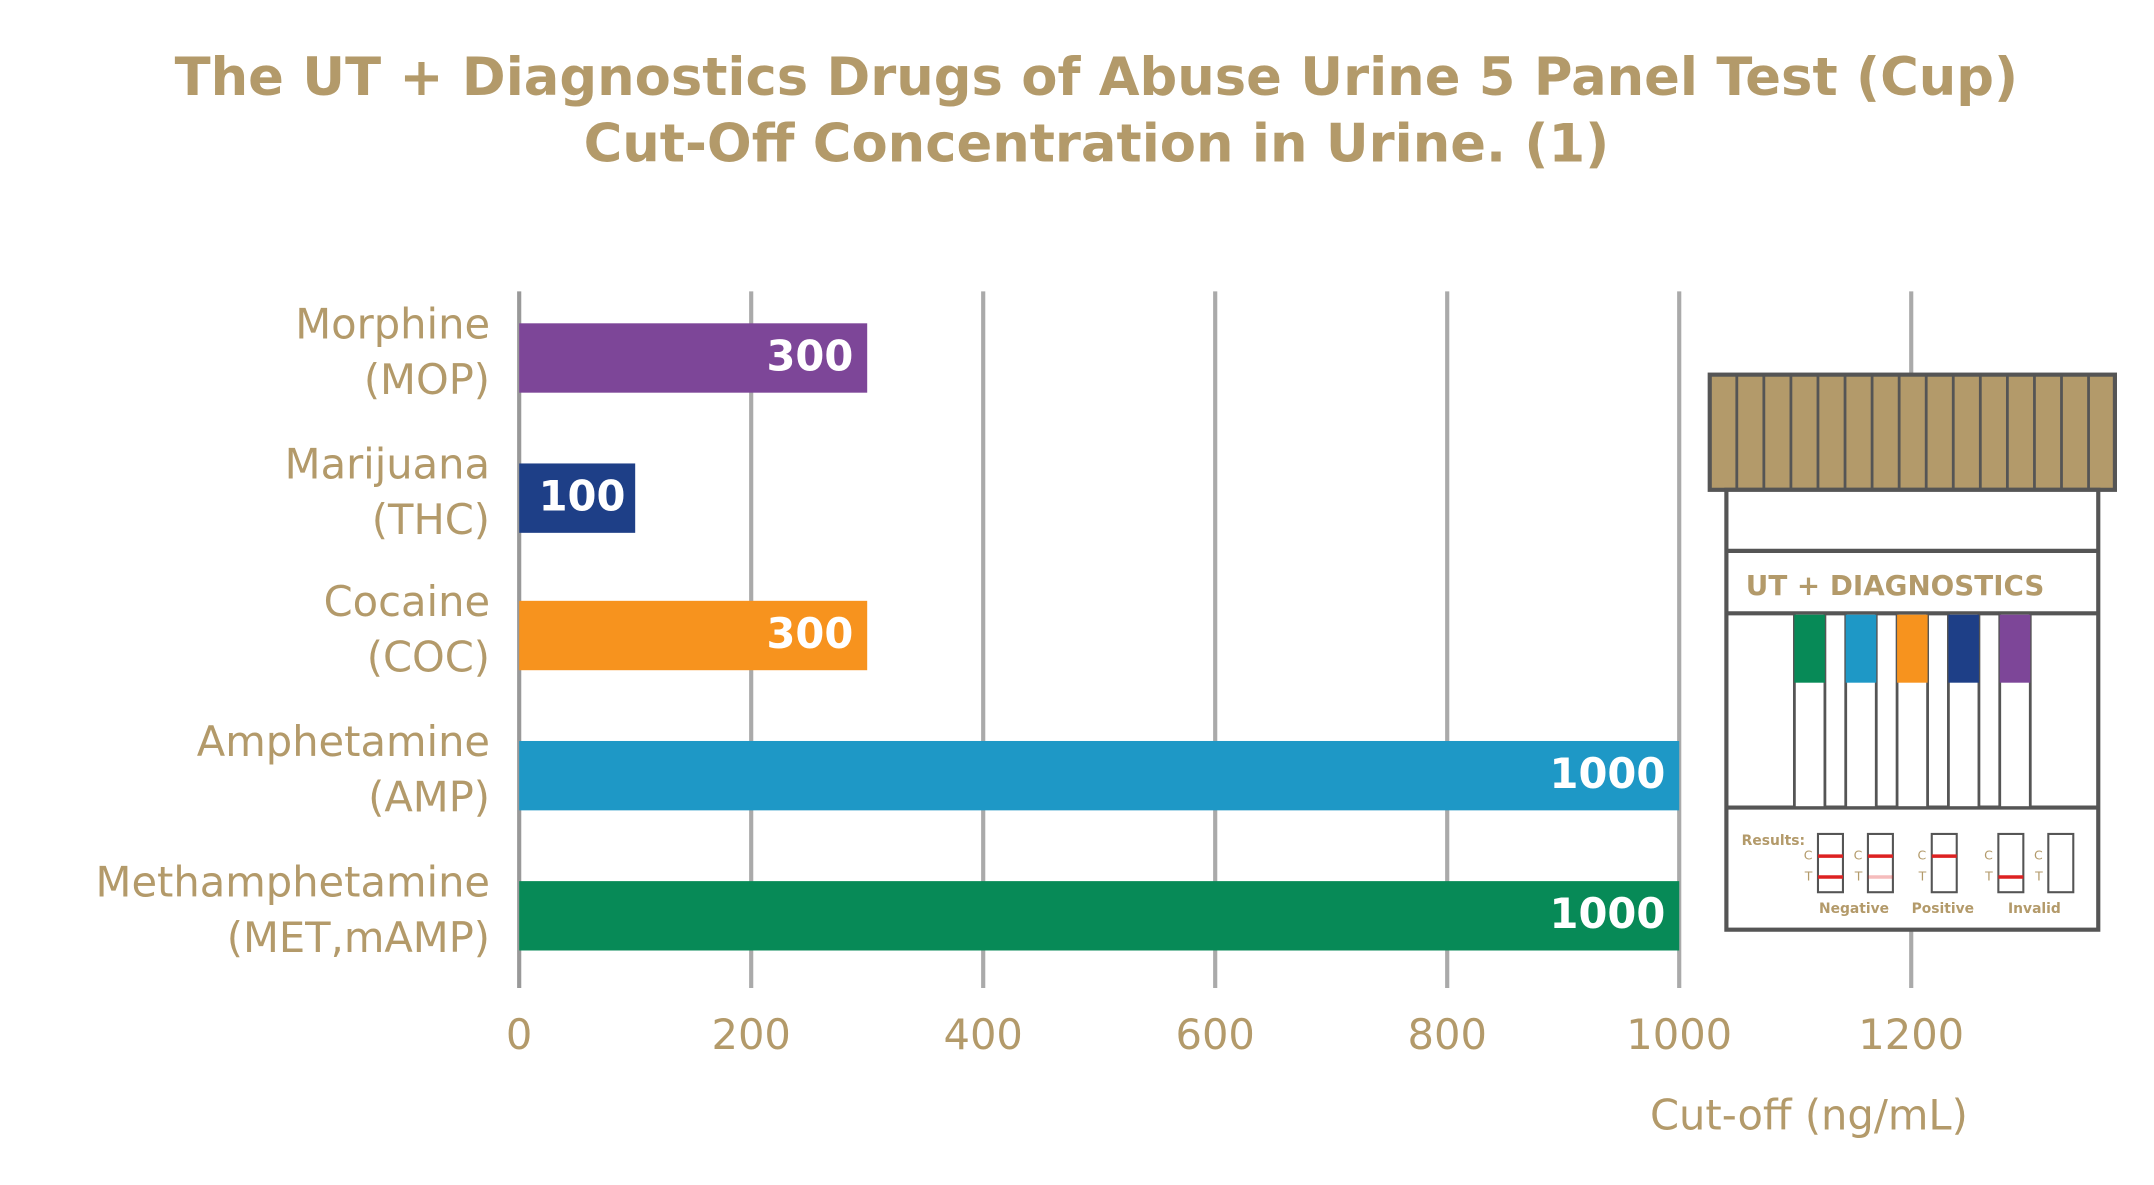 Image resolution: width=2154 pixels, height=1185 pixels. What do you see at coordinates (392, 323) in the screenshot?
I see `y-tick-label: Morphine` at bounding box center [392, 323].